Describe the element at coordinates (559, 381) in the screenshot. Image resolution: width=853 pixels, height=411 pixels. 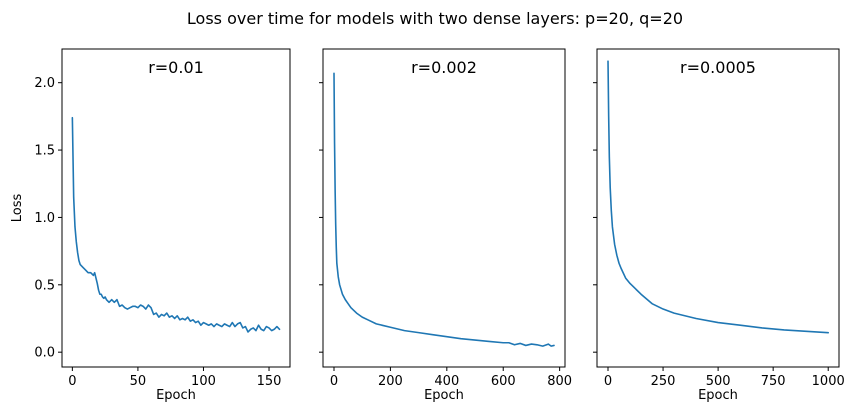
I see `x-tick-label: 800` at that location.